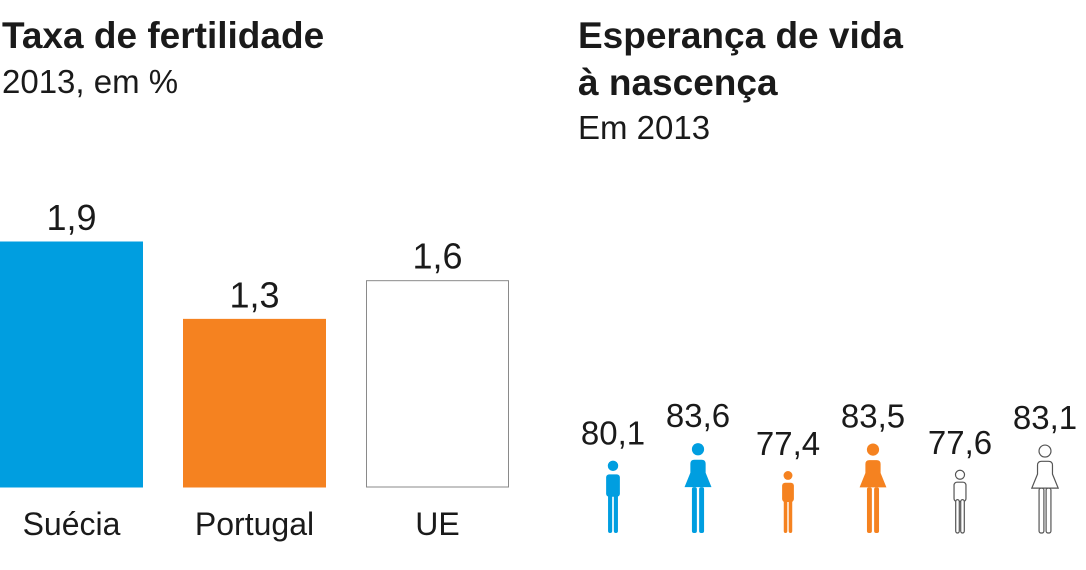 This screenshot has width=1086, height=570. I want to click on life-value-label-2-1: 83,1, so click(1045, 417).